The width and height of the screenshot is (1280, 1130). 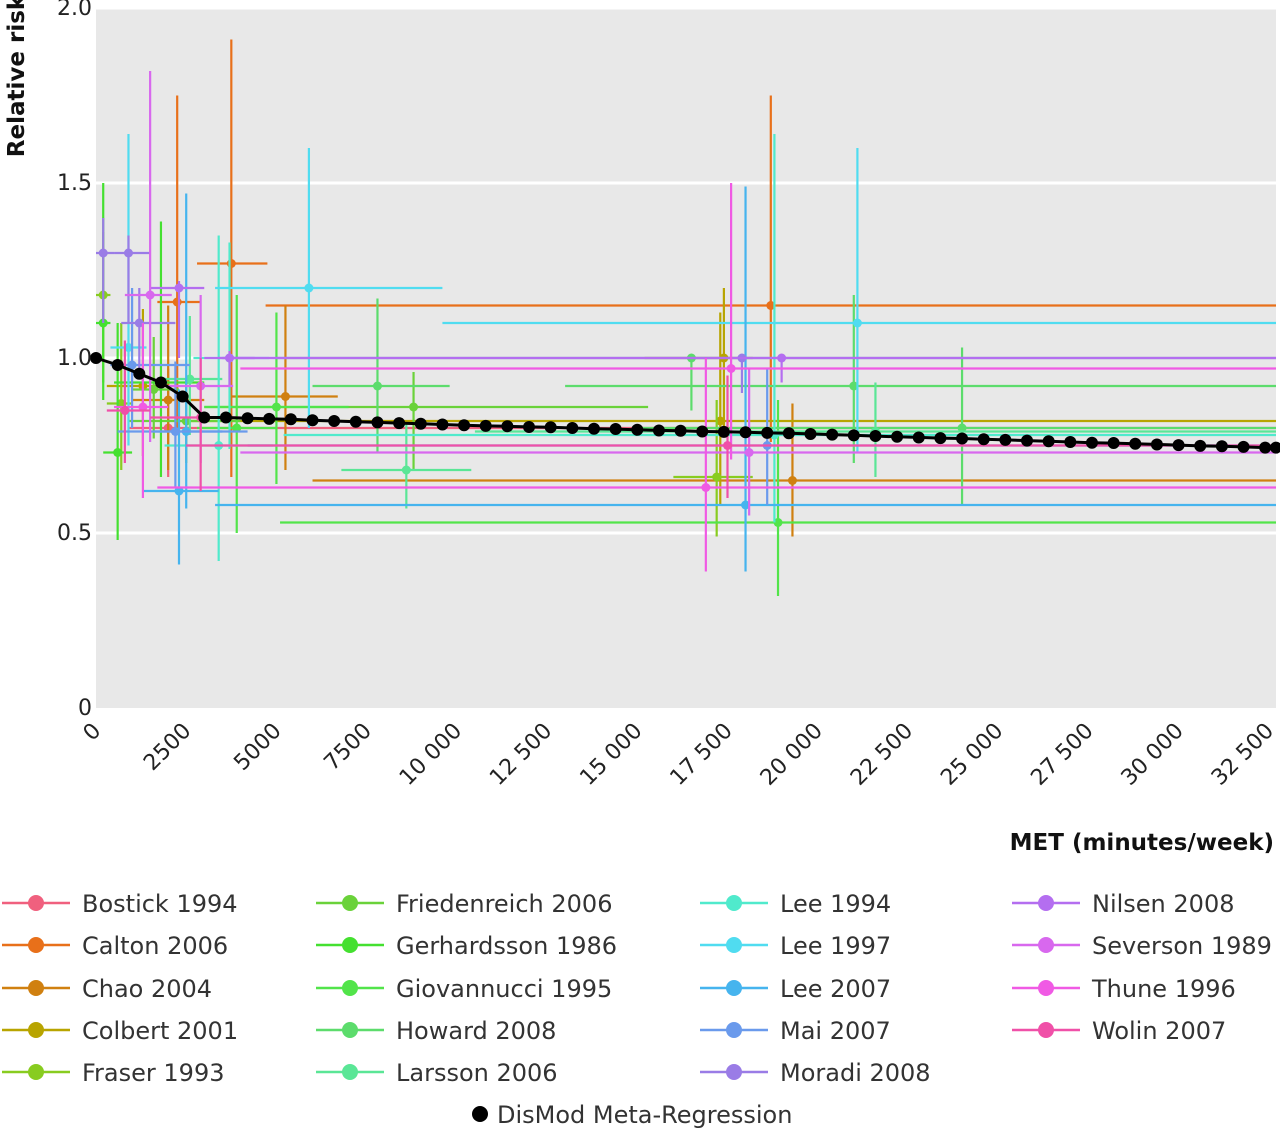 What do you see at coordinates (74, 533) in the screenshot?
I see `y-tick-label: 0.5` at bounding box center [74, 533].